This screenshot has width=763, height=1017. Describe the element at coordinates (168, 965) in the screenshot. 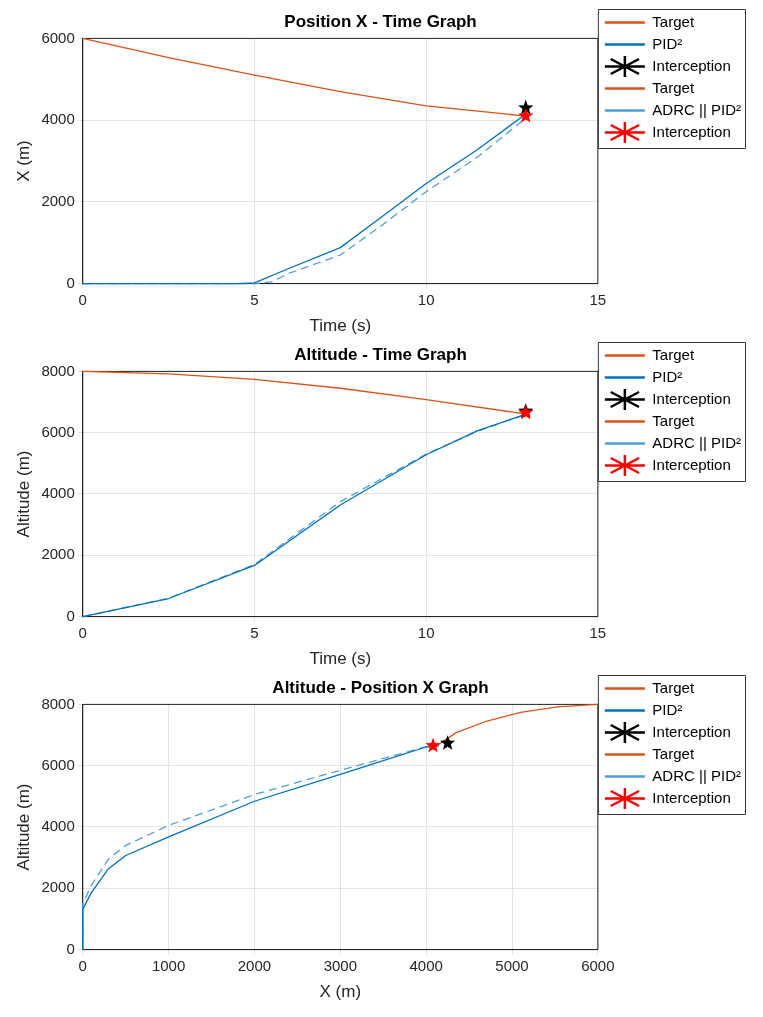

I see `x-tick-label: 1000` at that location.